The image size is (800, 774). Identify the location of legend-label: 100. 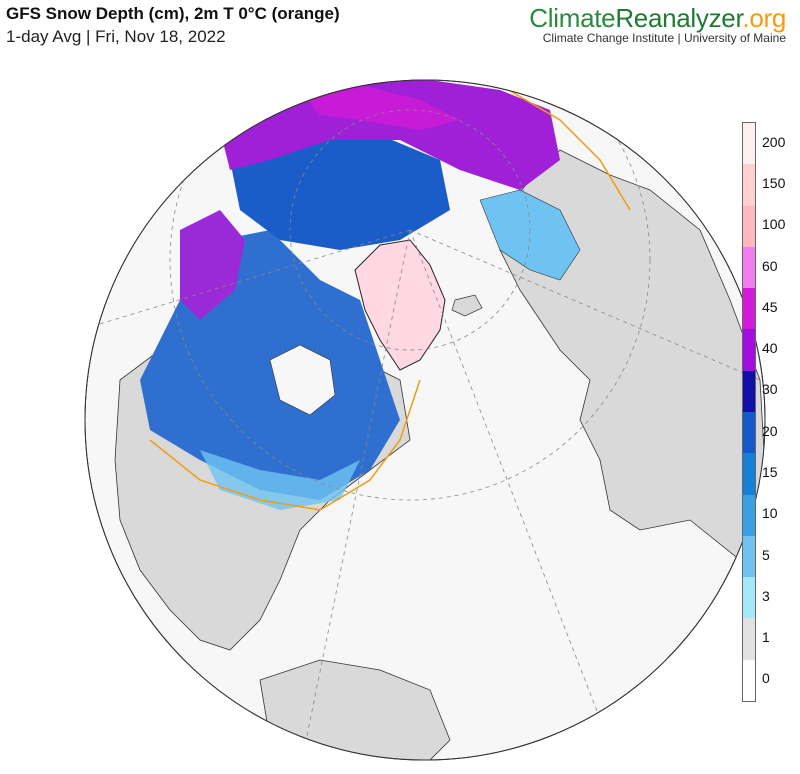
(774, 224).